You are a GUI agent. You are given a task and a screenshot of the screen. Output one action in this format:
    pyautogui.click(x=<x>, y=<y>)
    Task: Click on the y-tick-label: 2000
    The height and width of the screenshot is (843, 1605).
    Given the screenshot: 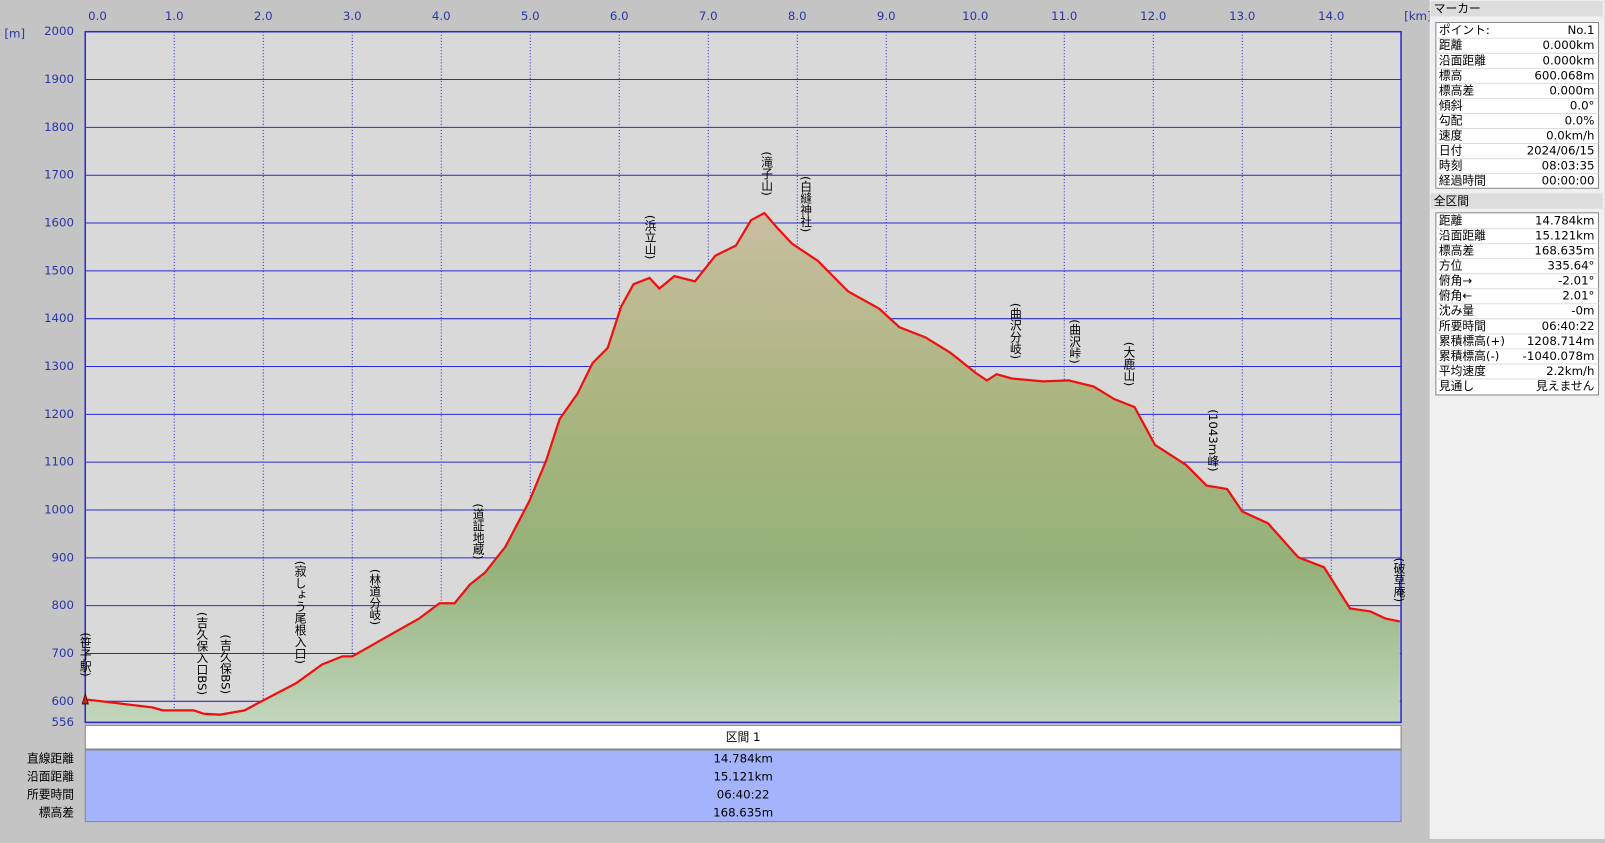 What is the action you would take?
    pyautogui.click(x=59, y=31)
    